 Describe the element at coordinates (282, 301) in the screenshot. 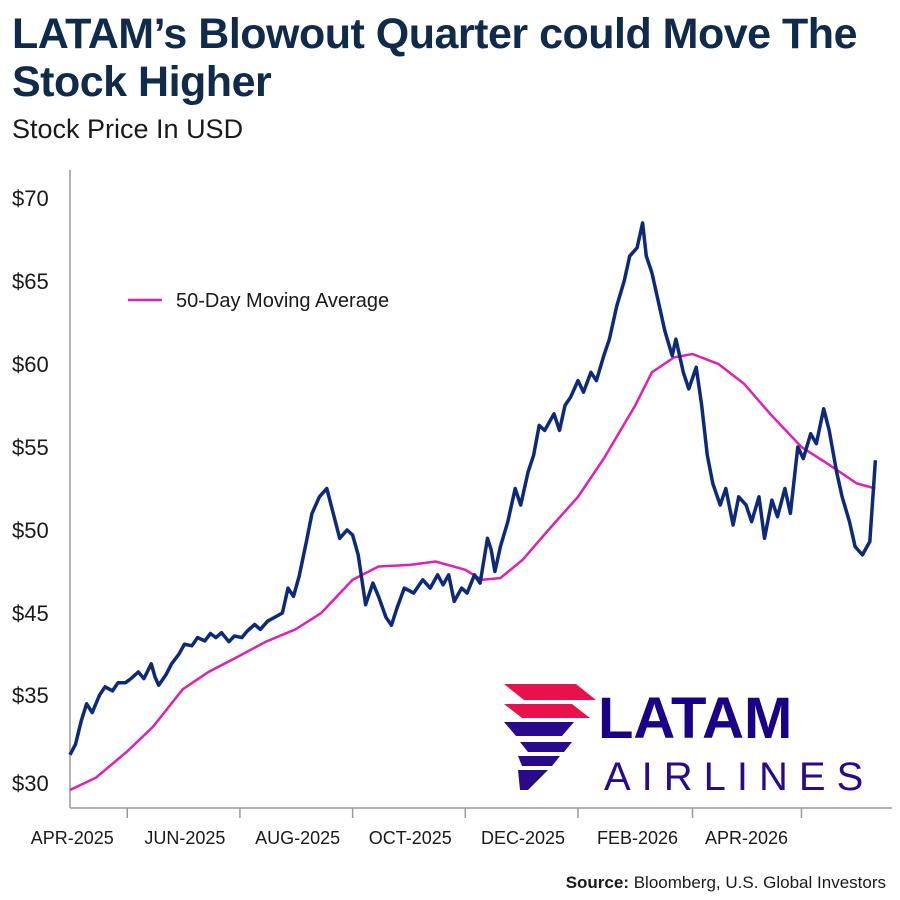

I see `legend-label-moving-average: 50-Day Moving Average` at that location.